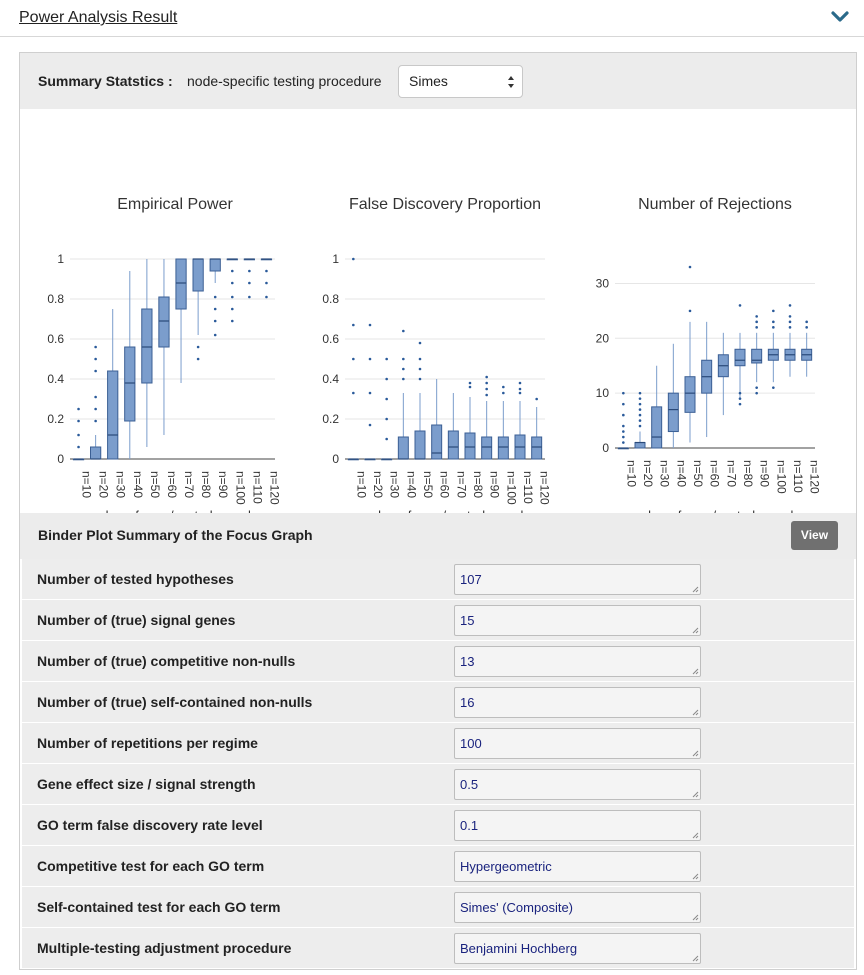  I want to click on chevron-down-icon, so click(840, 17).